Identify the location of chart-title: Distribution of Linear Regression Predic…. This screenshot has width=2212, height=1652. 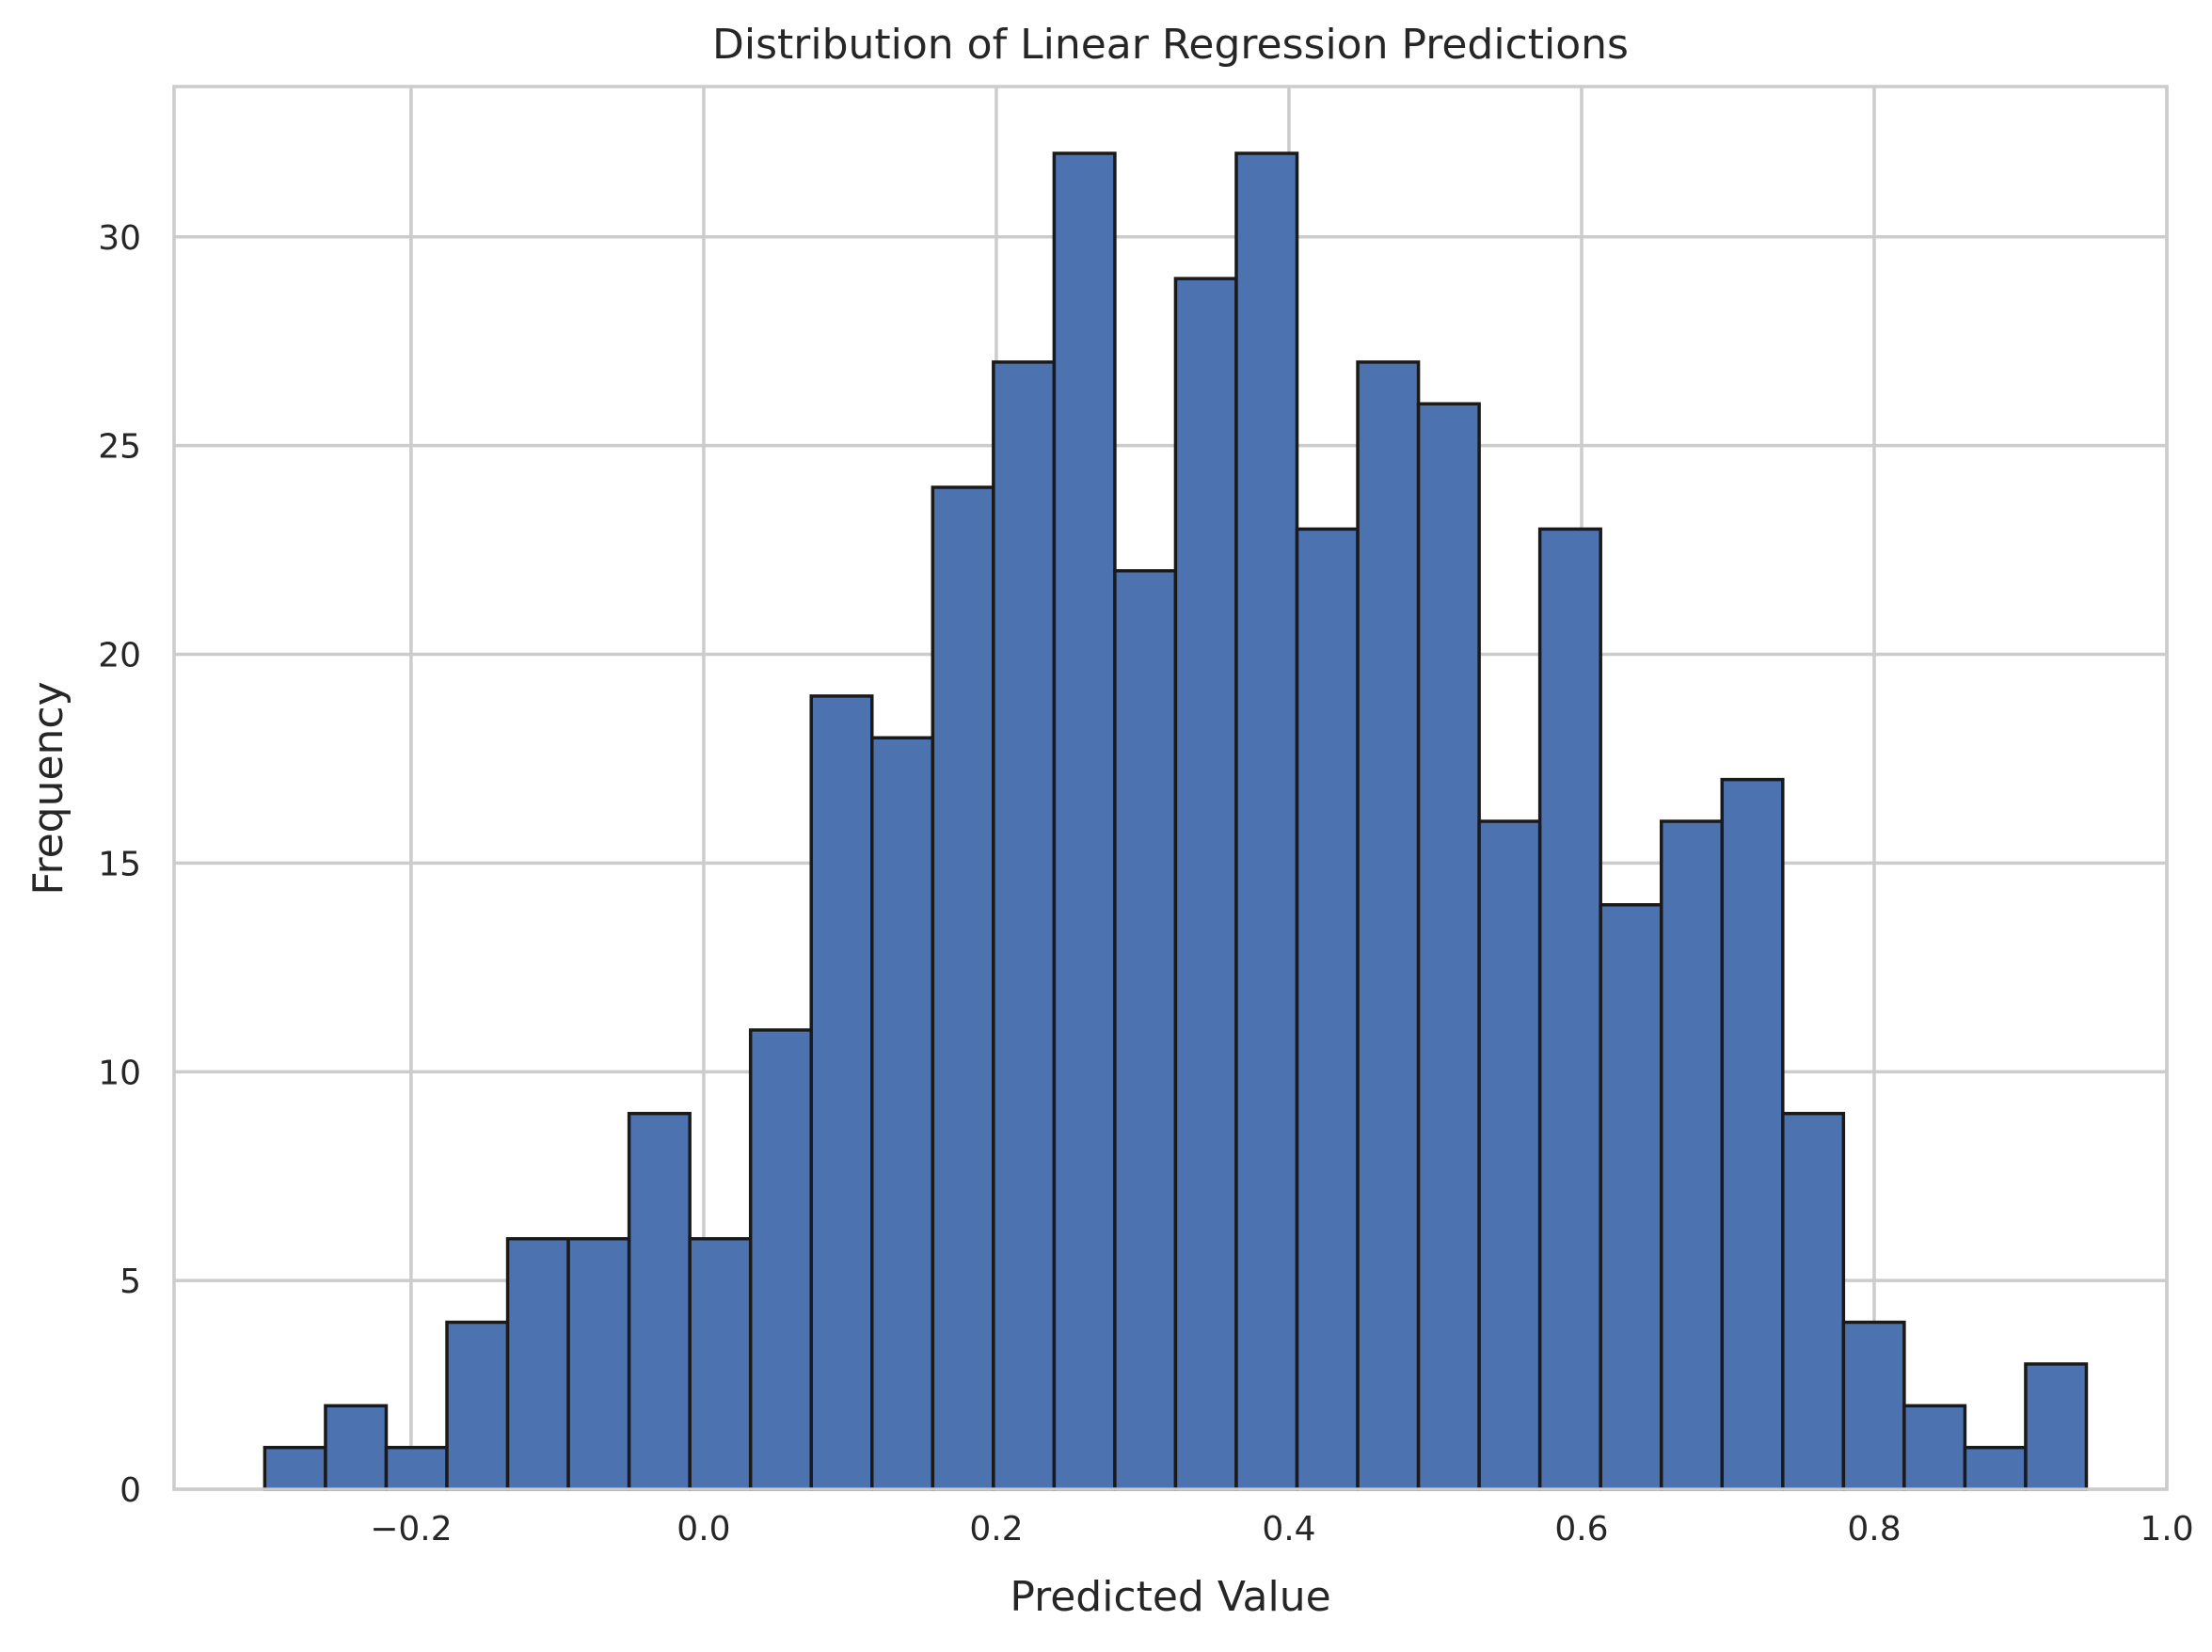
(1170, 45).